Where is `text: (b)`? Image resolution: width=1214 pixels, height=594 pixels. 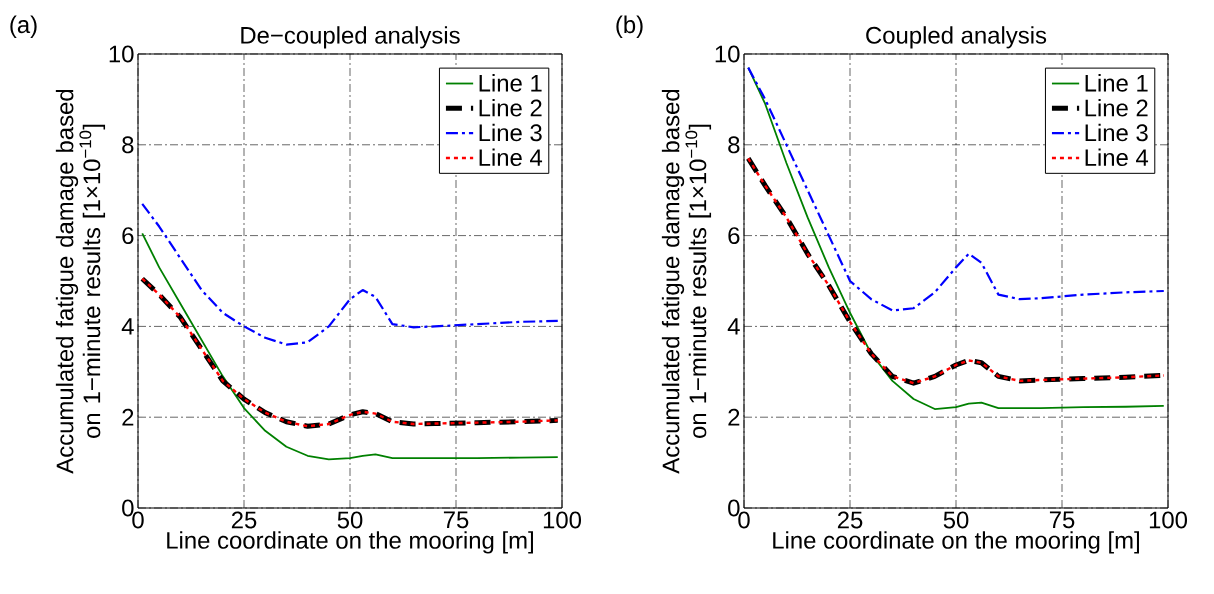
text: (b) is located at coordinates (629, 26).